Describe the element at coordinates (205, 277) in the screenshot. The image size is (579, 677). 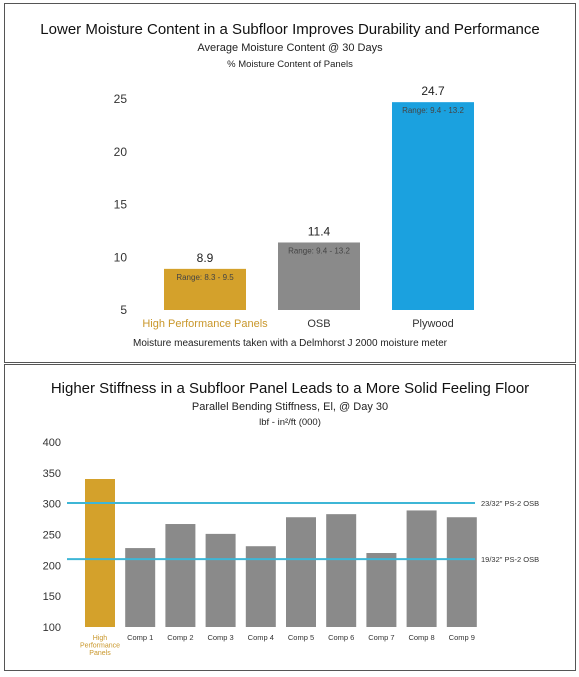
I see `range-label: Range: 8.3 - 9.5` at that location.